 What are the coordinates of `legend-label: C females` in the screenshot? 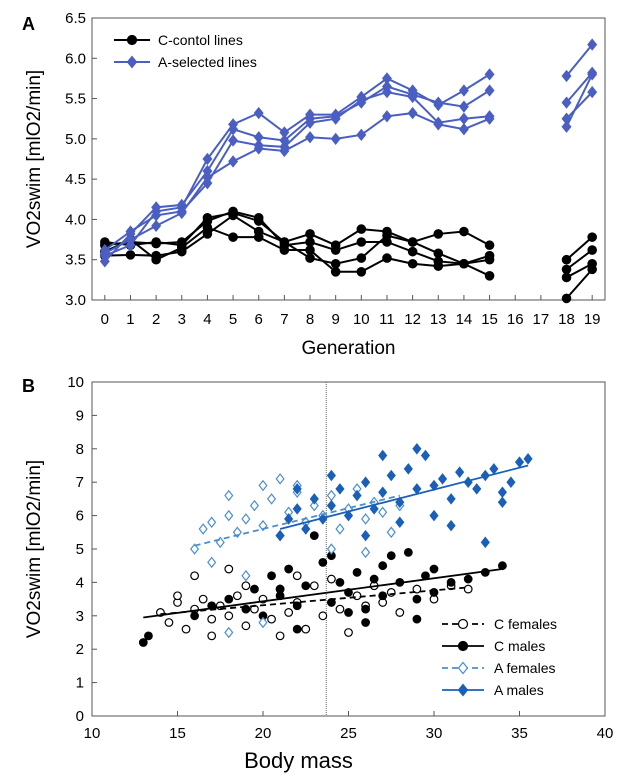 It's located at (525, 624).